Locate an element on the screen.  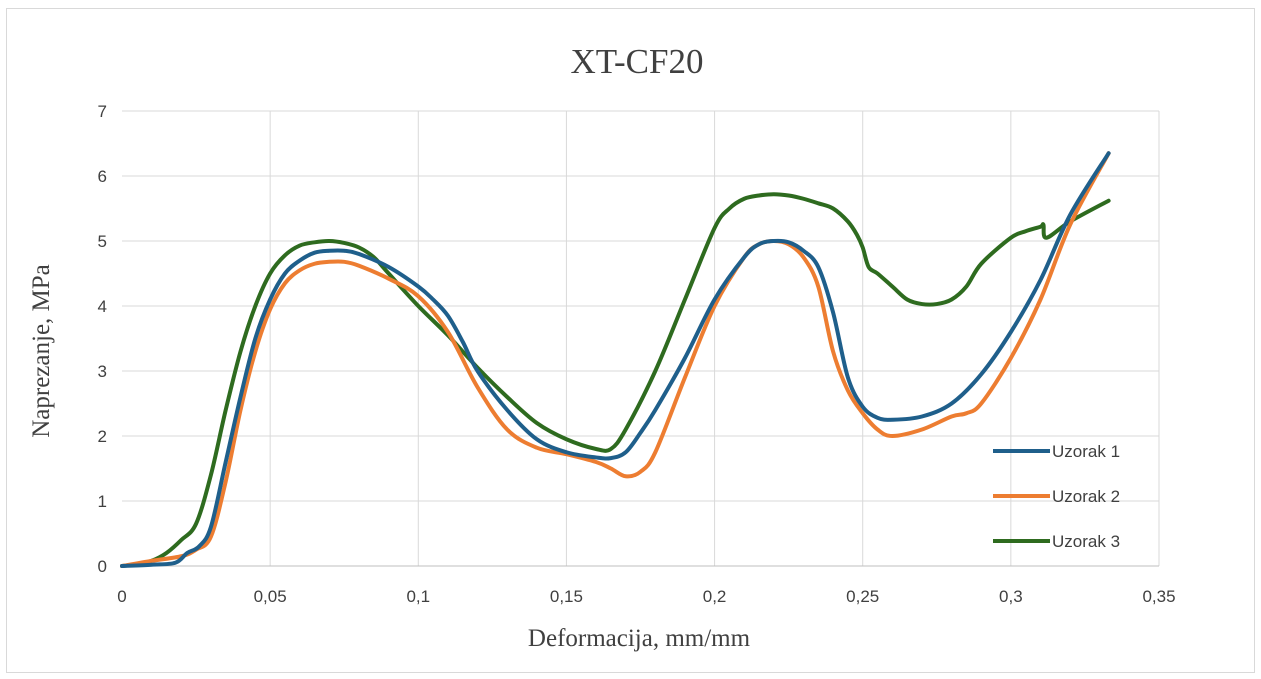
y-tick-label: 1 is located at coordinates (102, 501).